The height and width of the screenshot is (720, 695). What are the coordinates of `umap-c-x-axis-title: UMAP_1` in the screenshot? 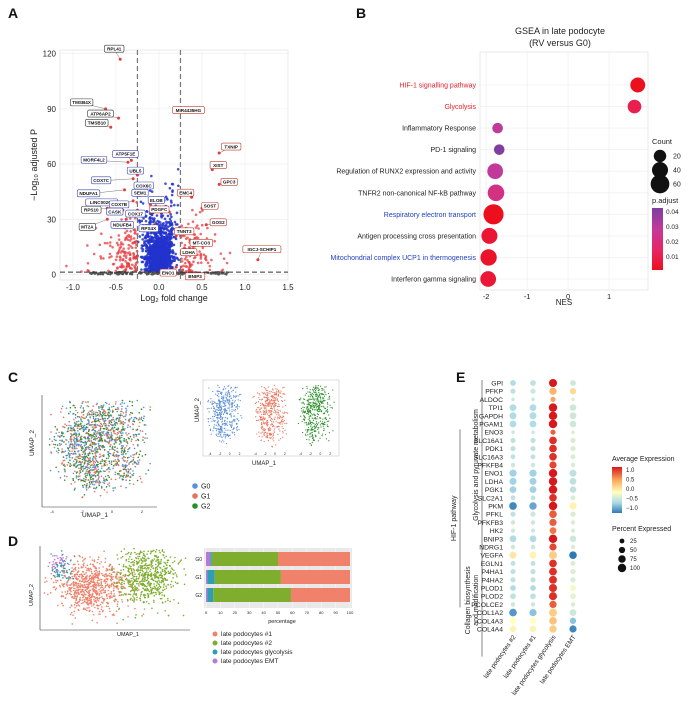 It's located at (95, 515).